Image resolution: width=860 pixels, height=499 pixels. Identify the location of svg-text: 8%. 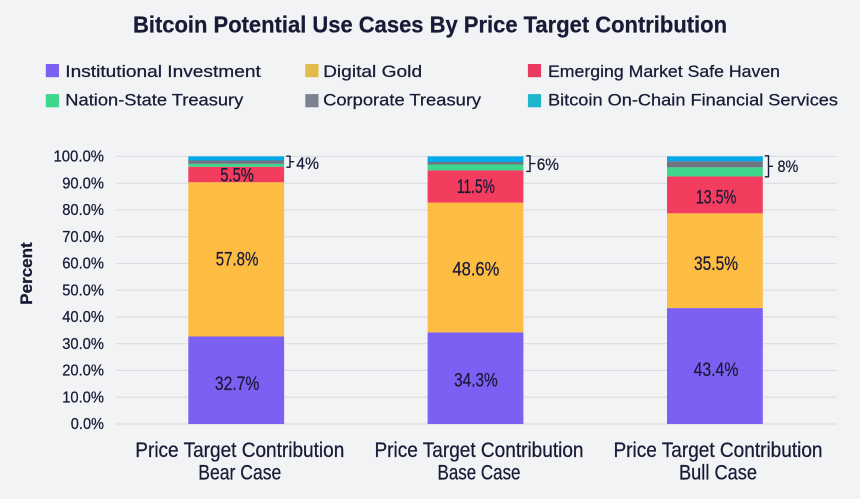
(788, 166).